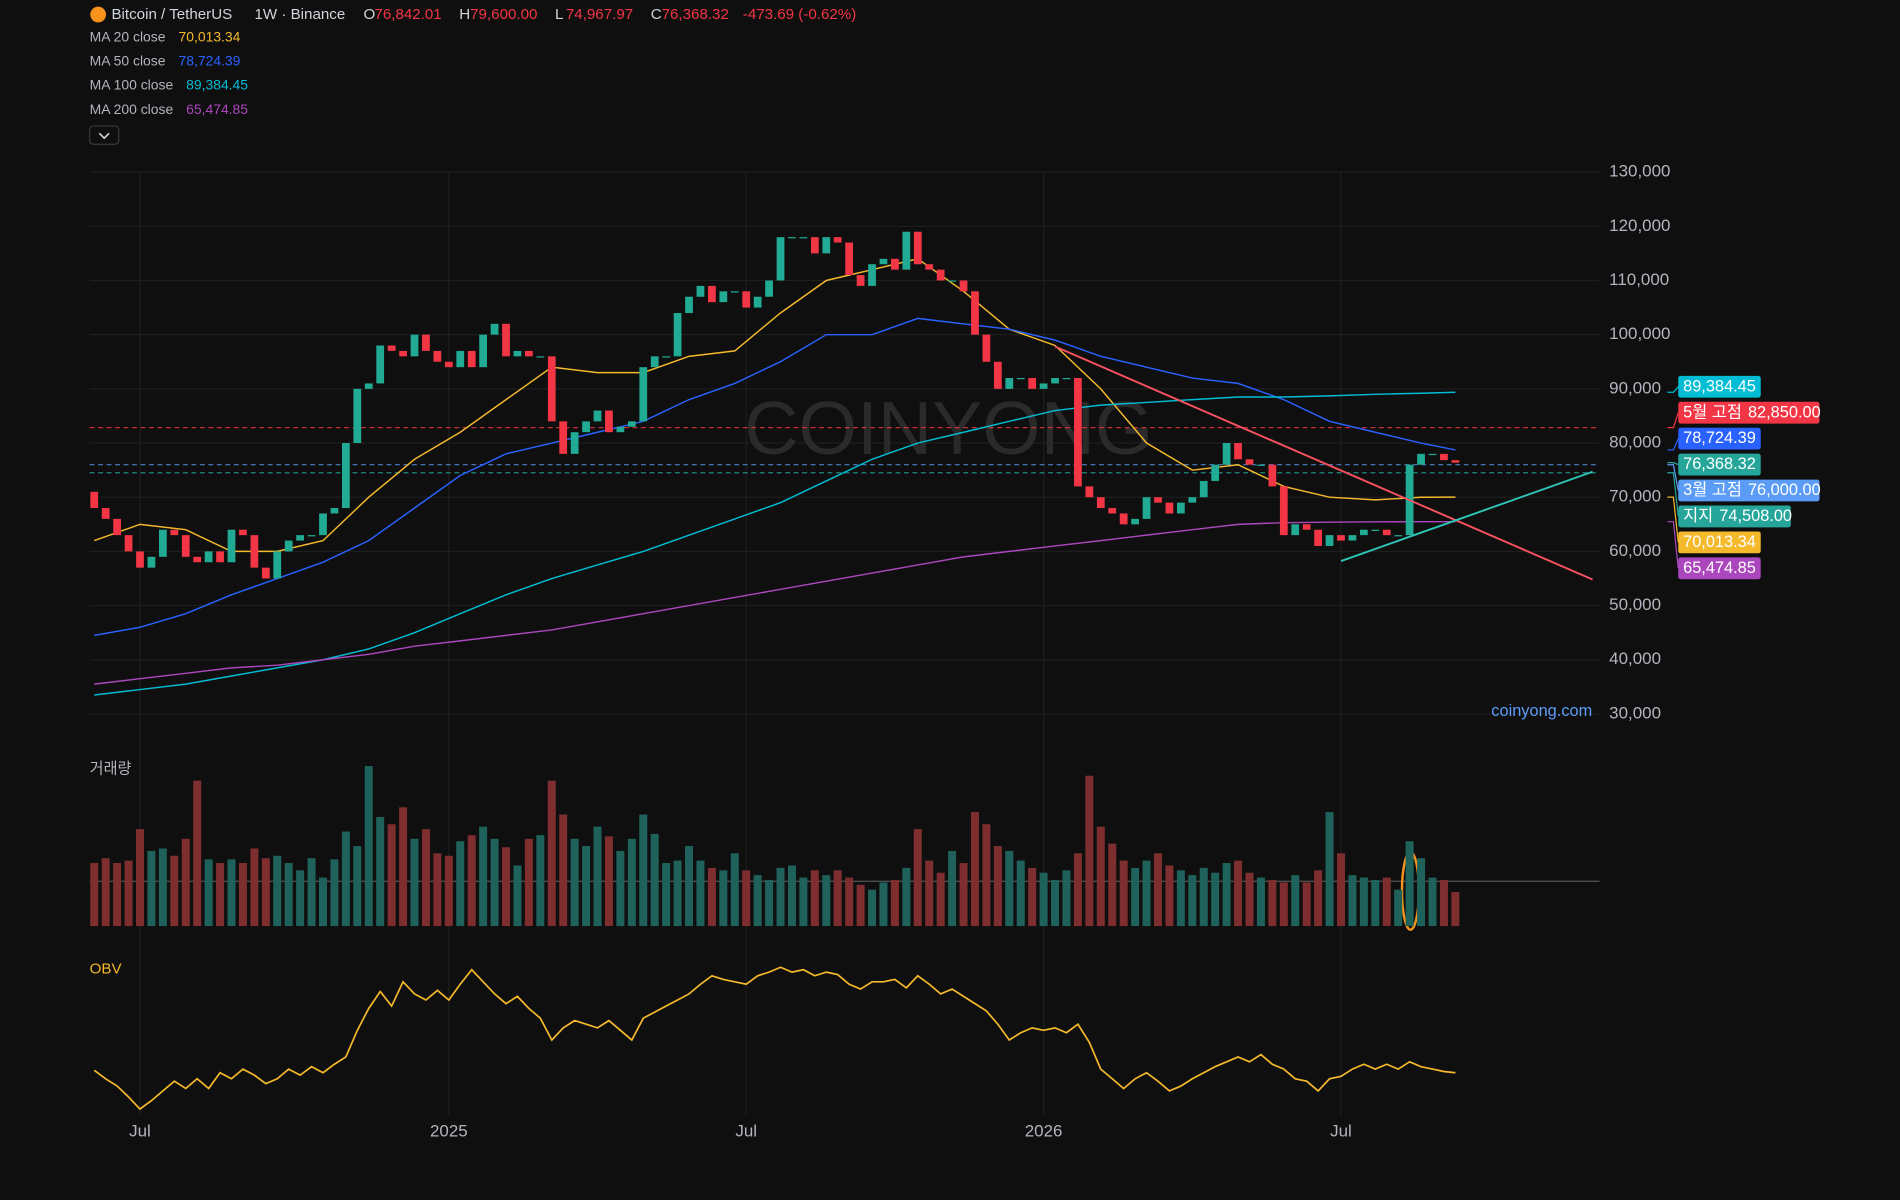  I want to click on ohlc-value: 76,842.01, so click(407, 14).